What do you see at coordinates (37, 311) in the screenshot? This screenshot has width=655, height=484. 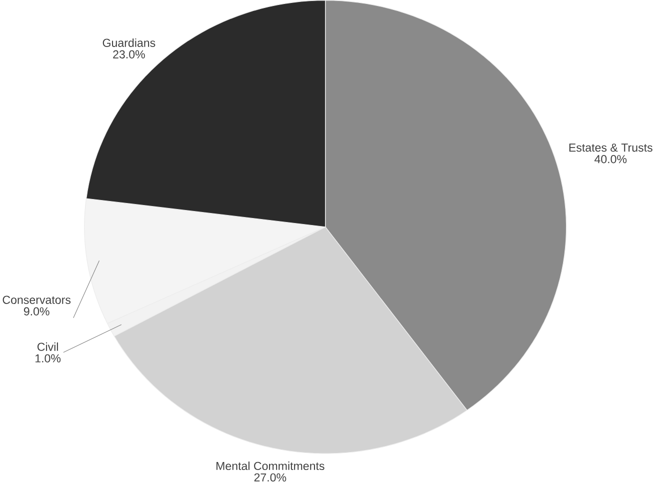 I see `data-label: 9.0%` at bounding box center [37, 311].